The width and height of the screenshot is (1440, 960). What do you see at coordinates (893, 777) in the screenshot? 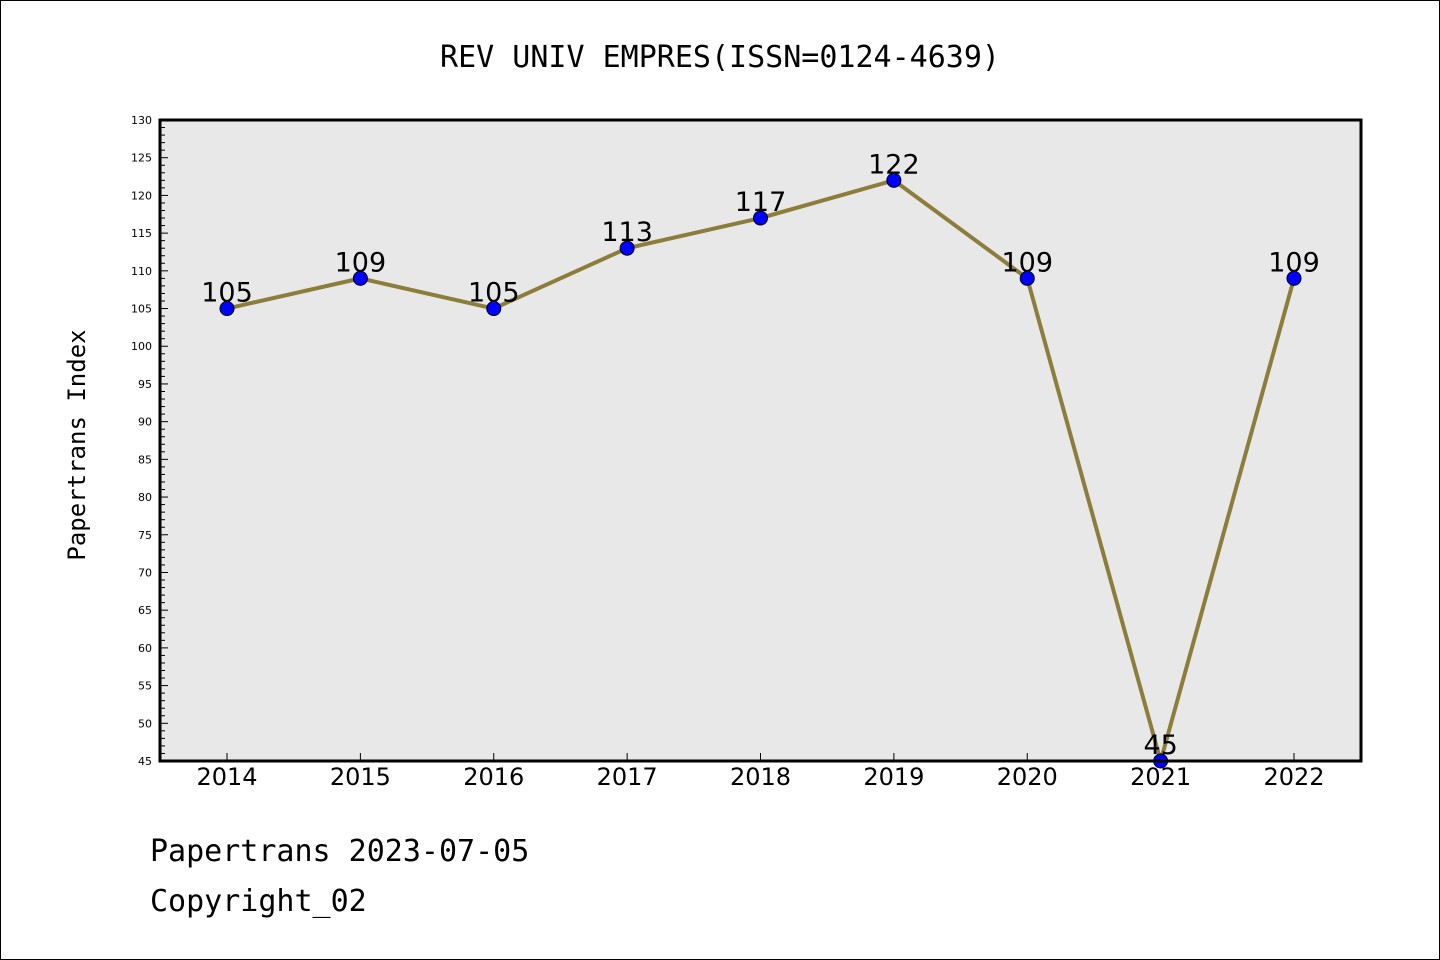
I see `x-tick-label: 2019` at bounding box center [893, 777].